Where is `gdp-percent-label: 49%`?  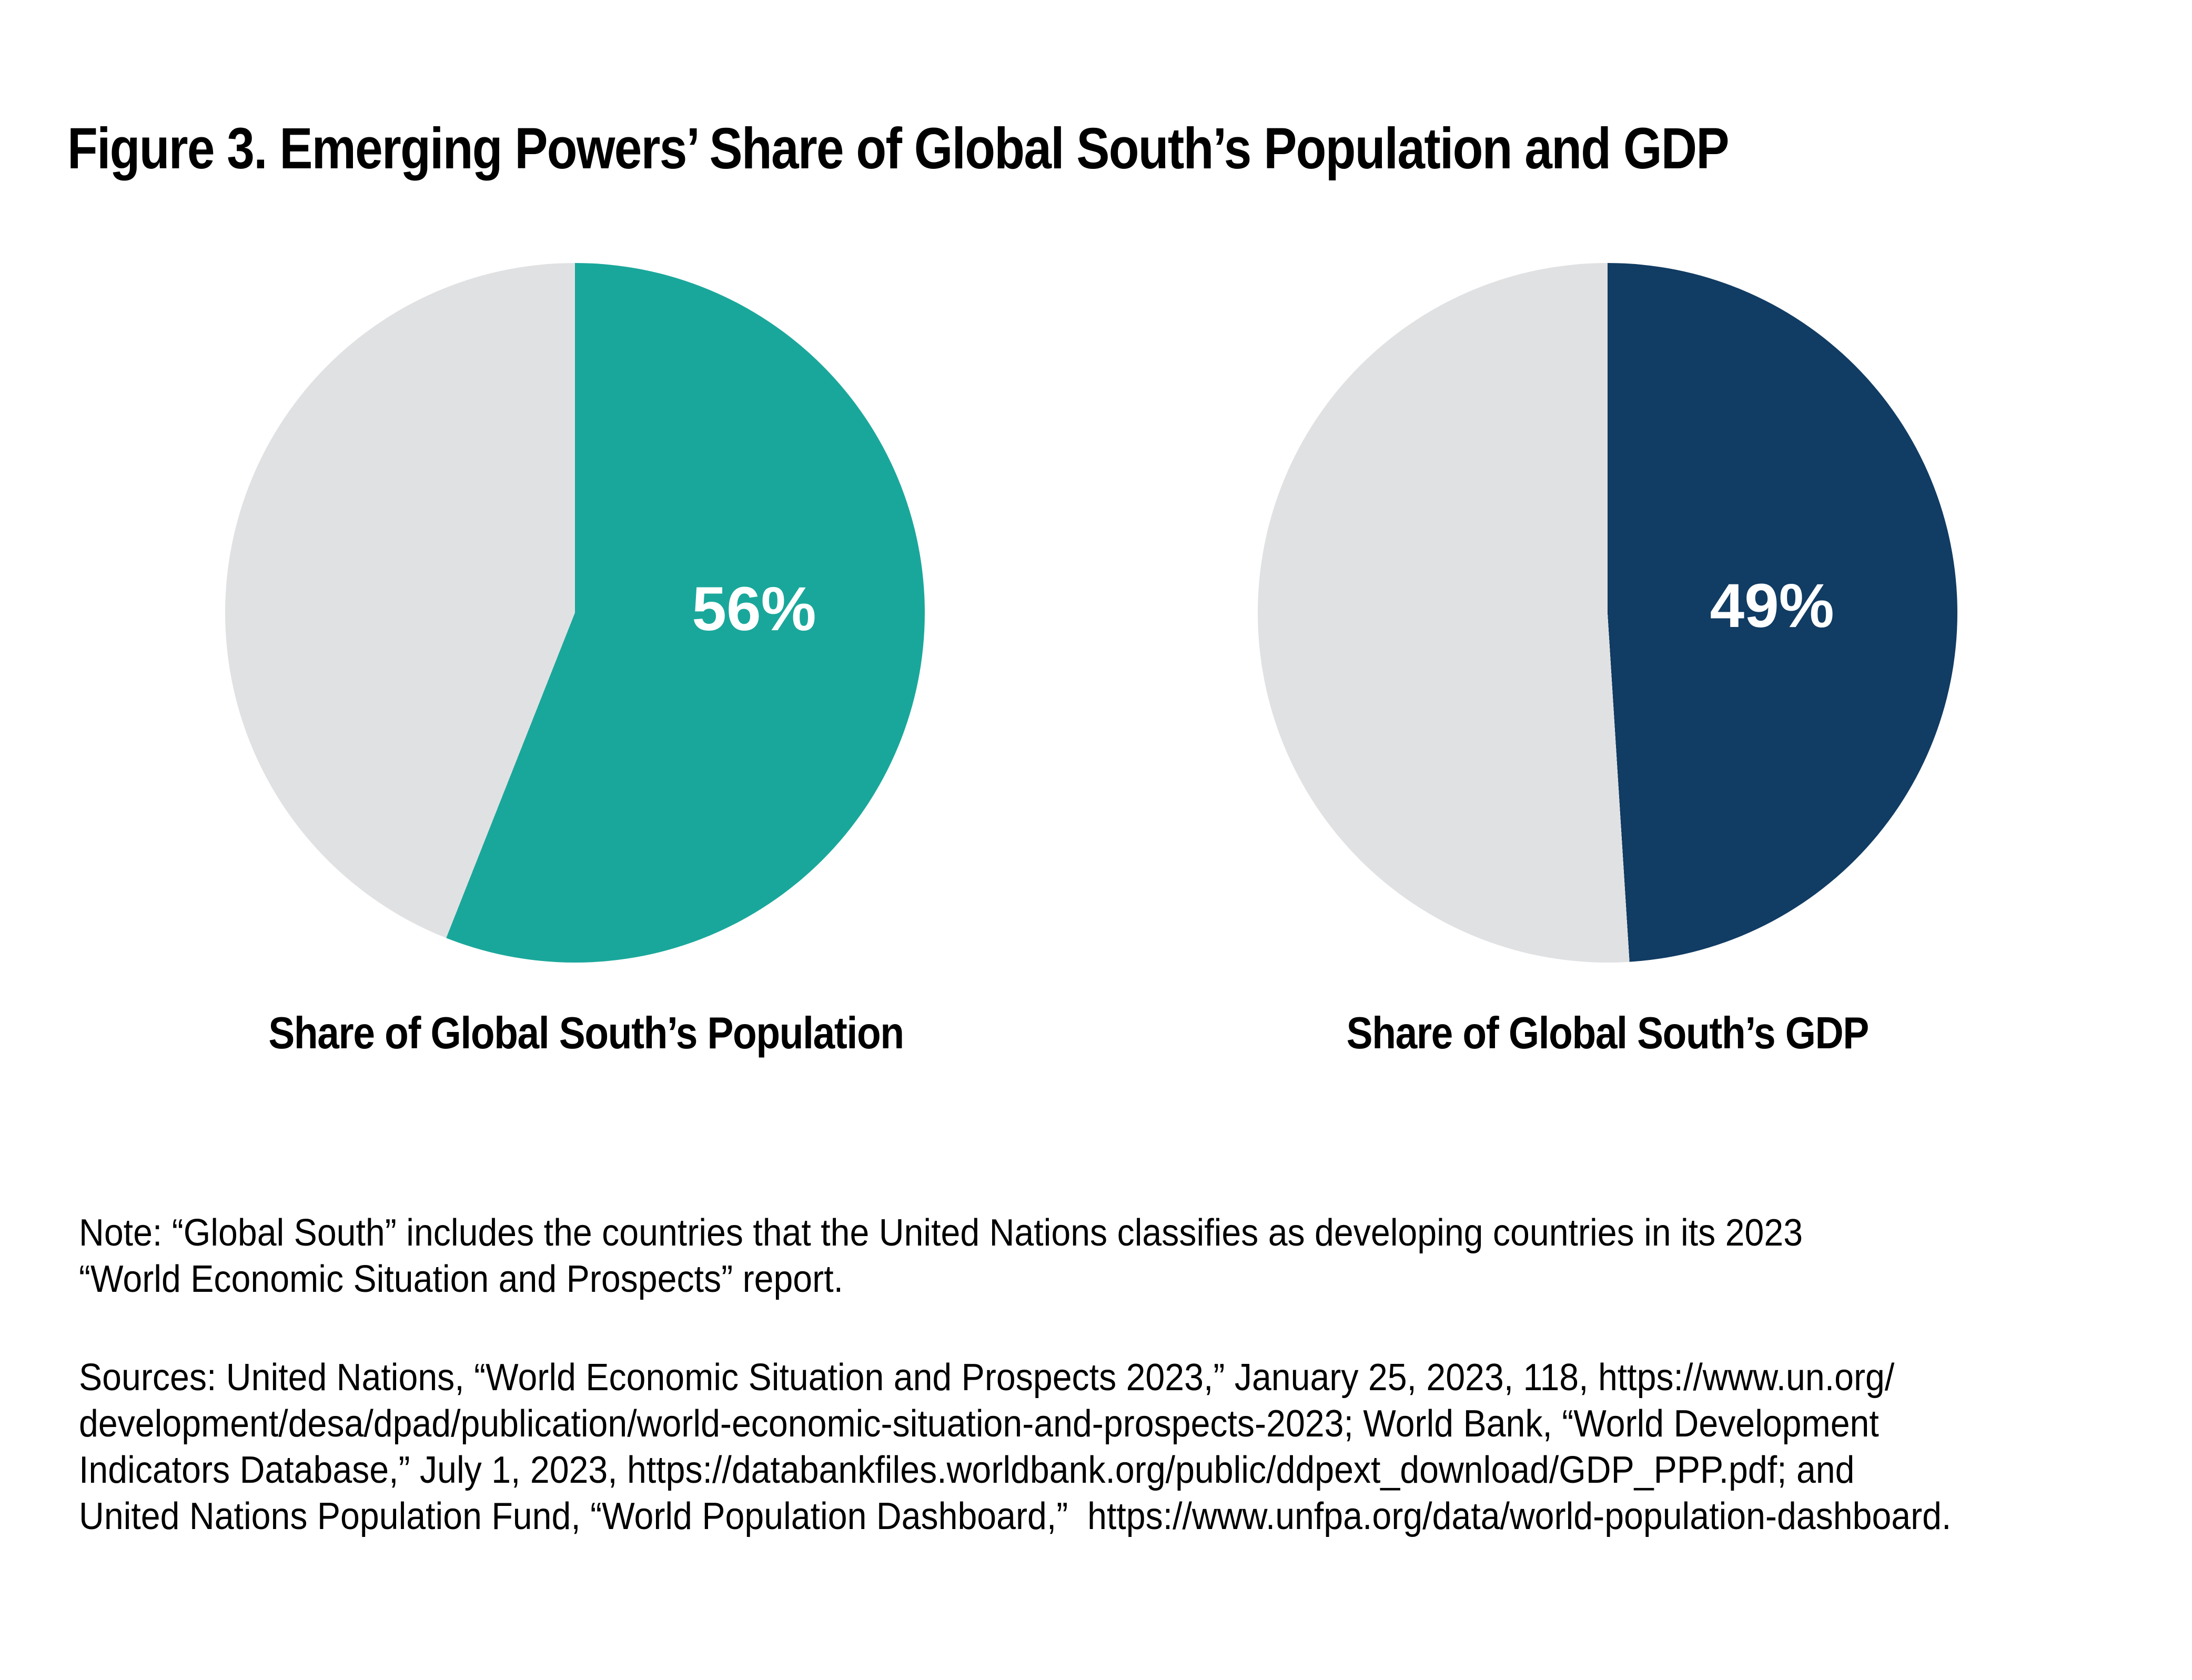 gdp-percent-label: 49% is located at coordinates (1772, 606).